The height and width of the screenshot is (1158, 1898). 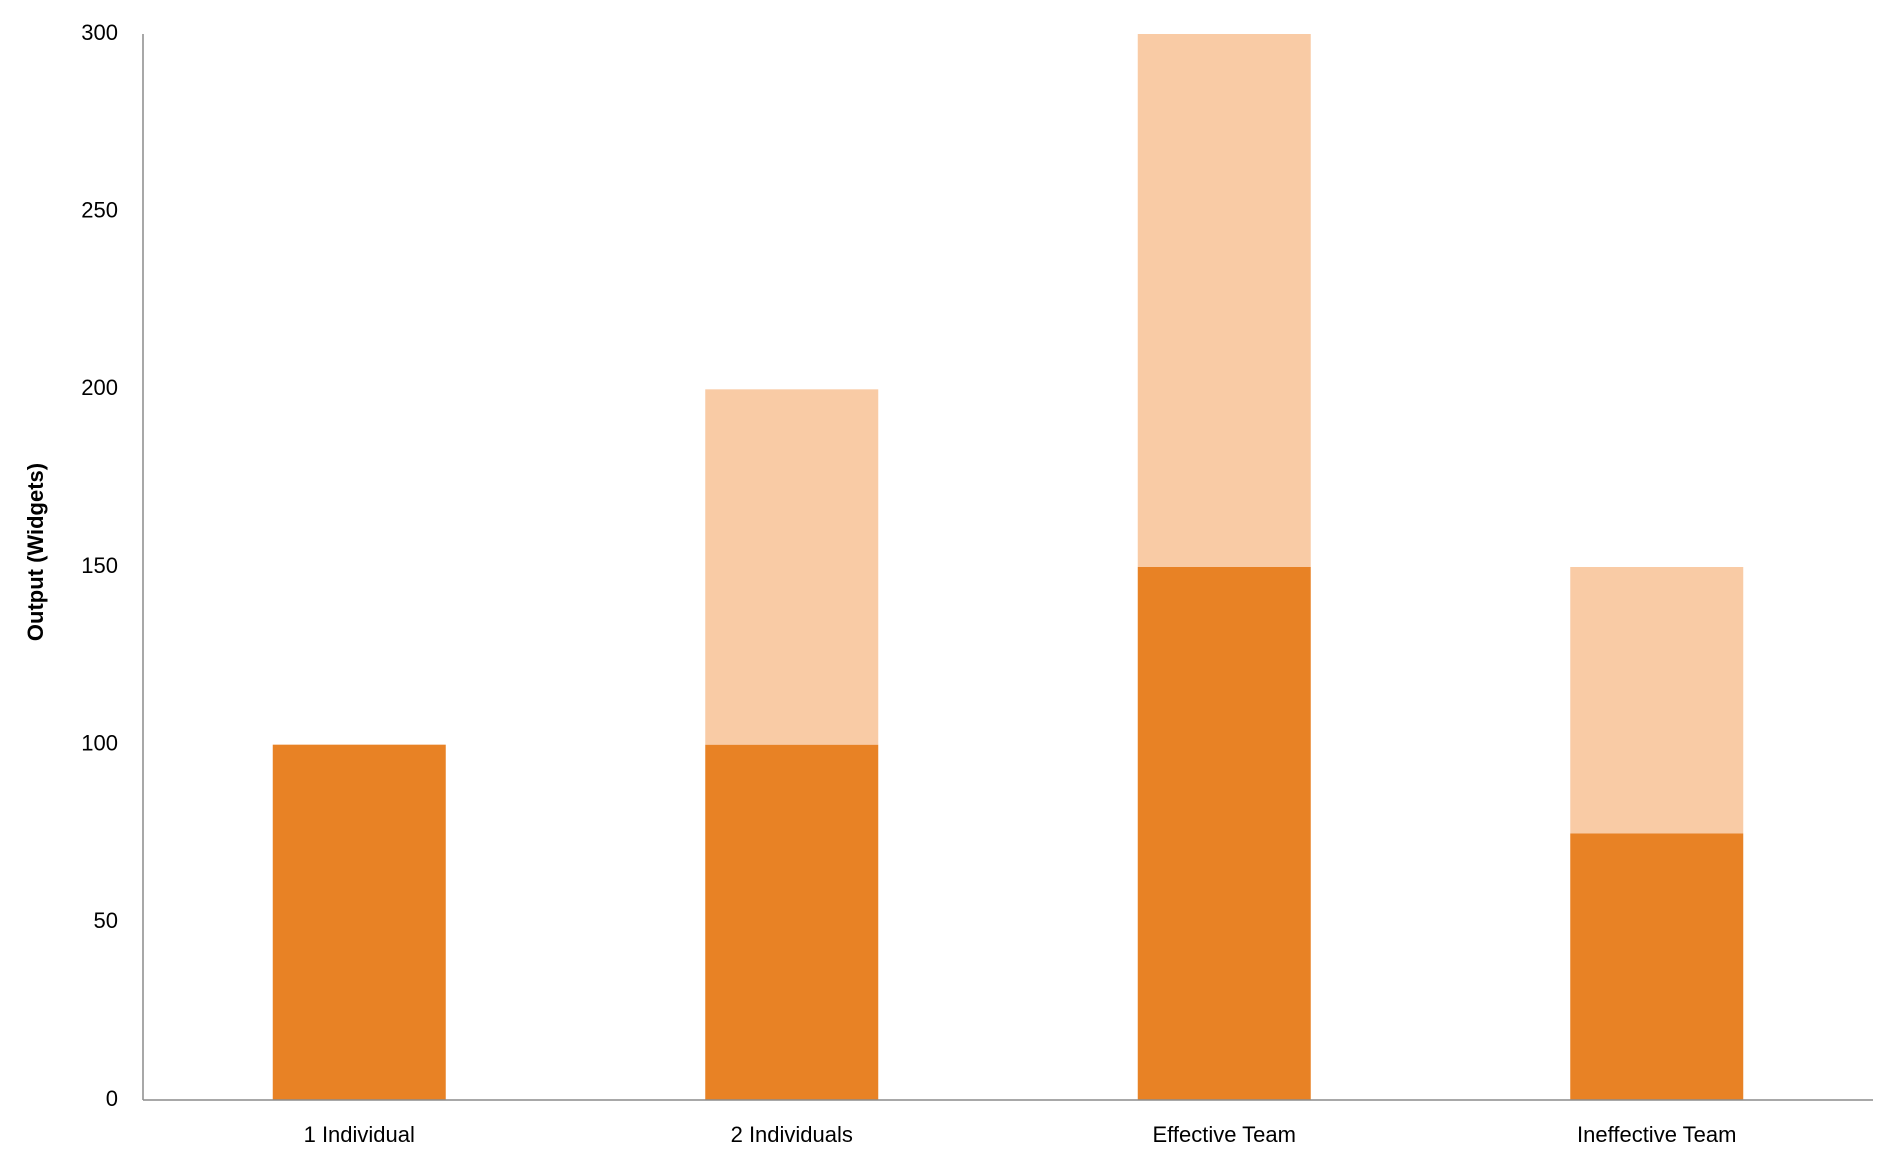 What do you see at coordinates (112, 1098) in the screenshot?
I see `y-tick-label: 0` at bounding box center [112, 1098].